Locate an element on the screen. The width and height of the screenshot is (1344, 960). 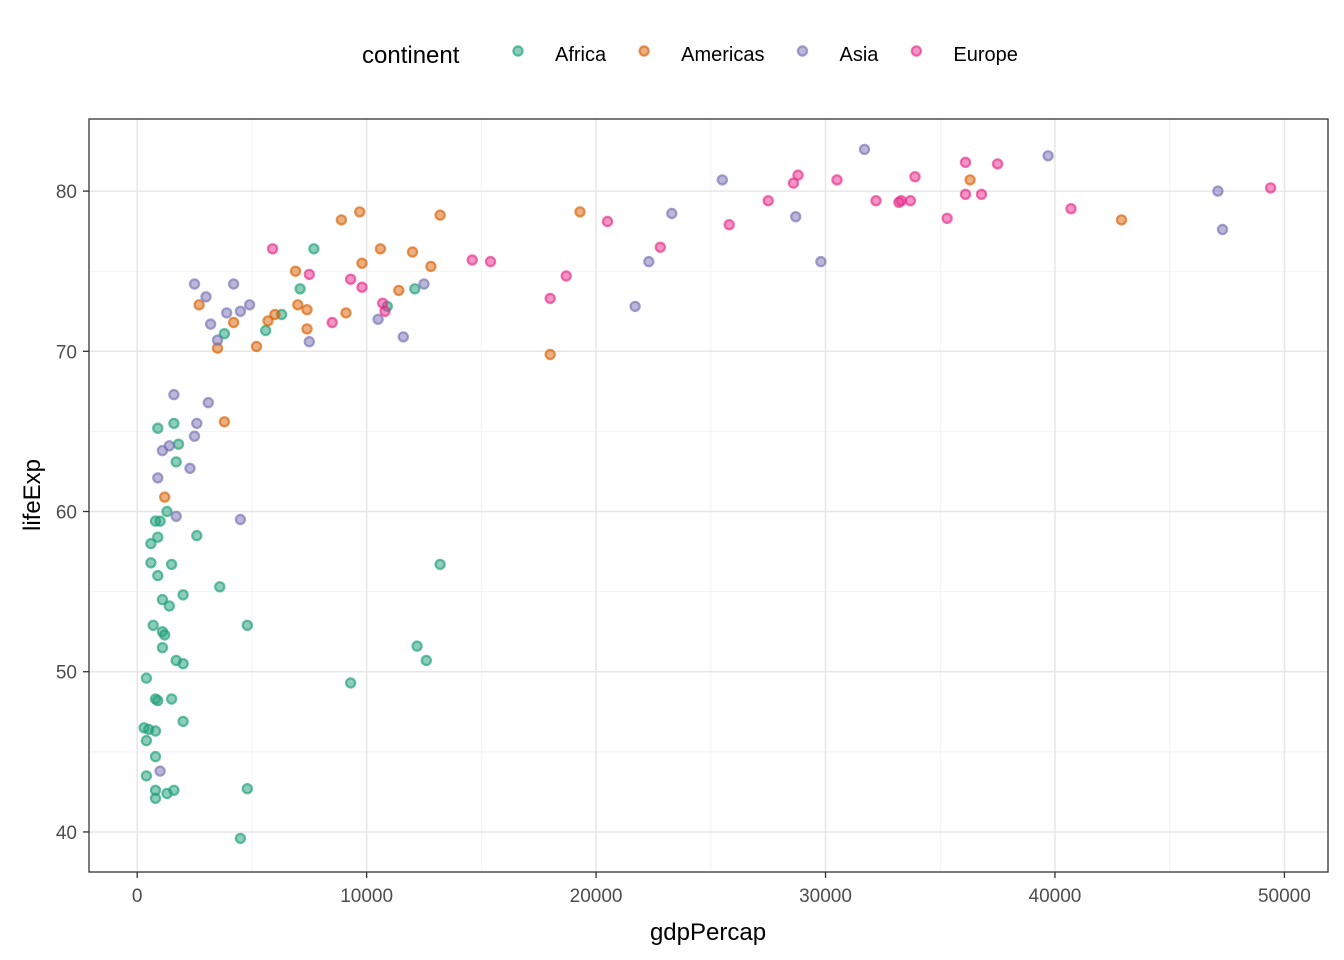
y-tick-label: 70 is located at coordinates (66, 352).